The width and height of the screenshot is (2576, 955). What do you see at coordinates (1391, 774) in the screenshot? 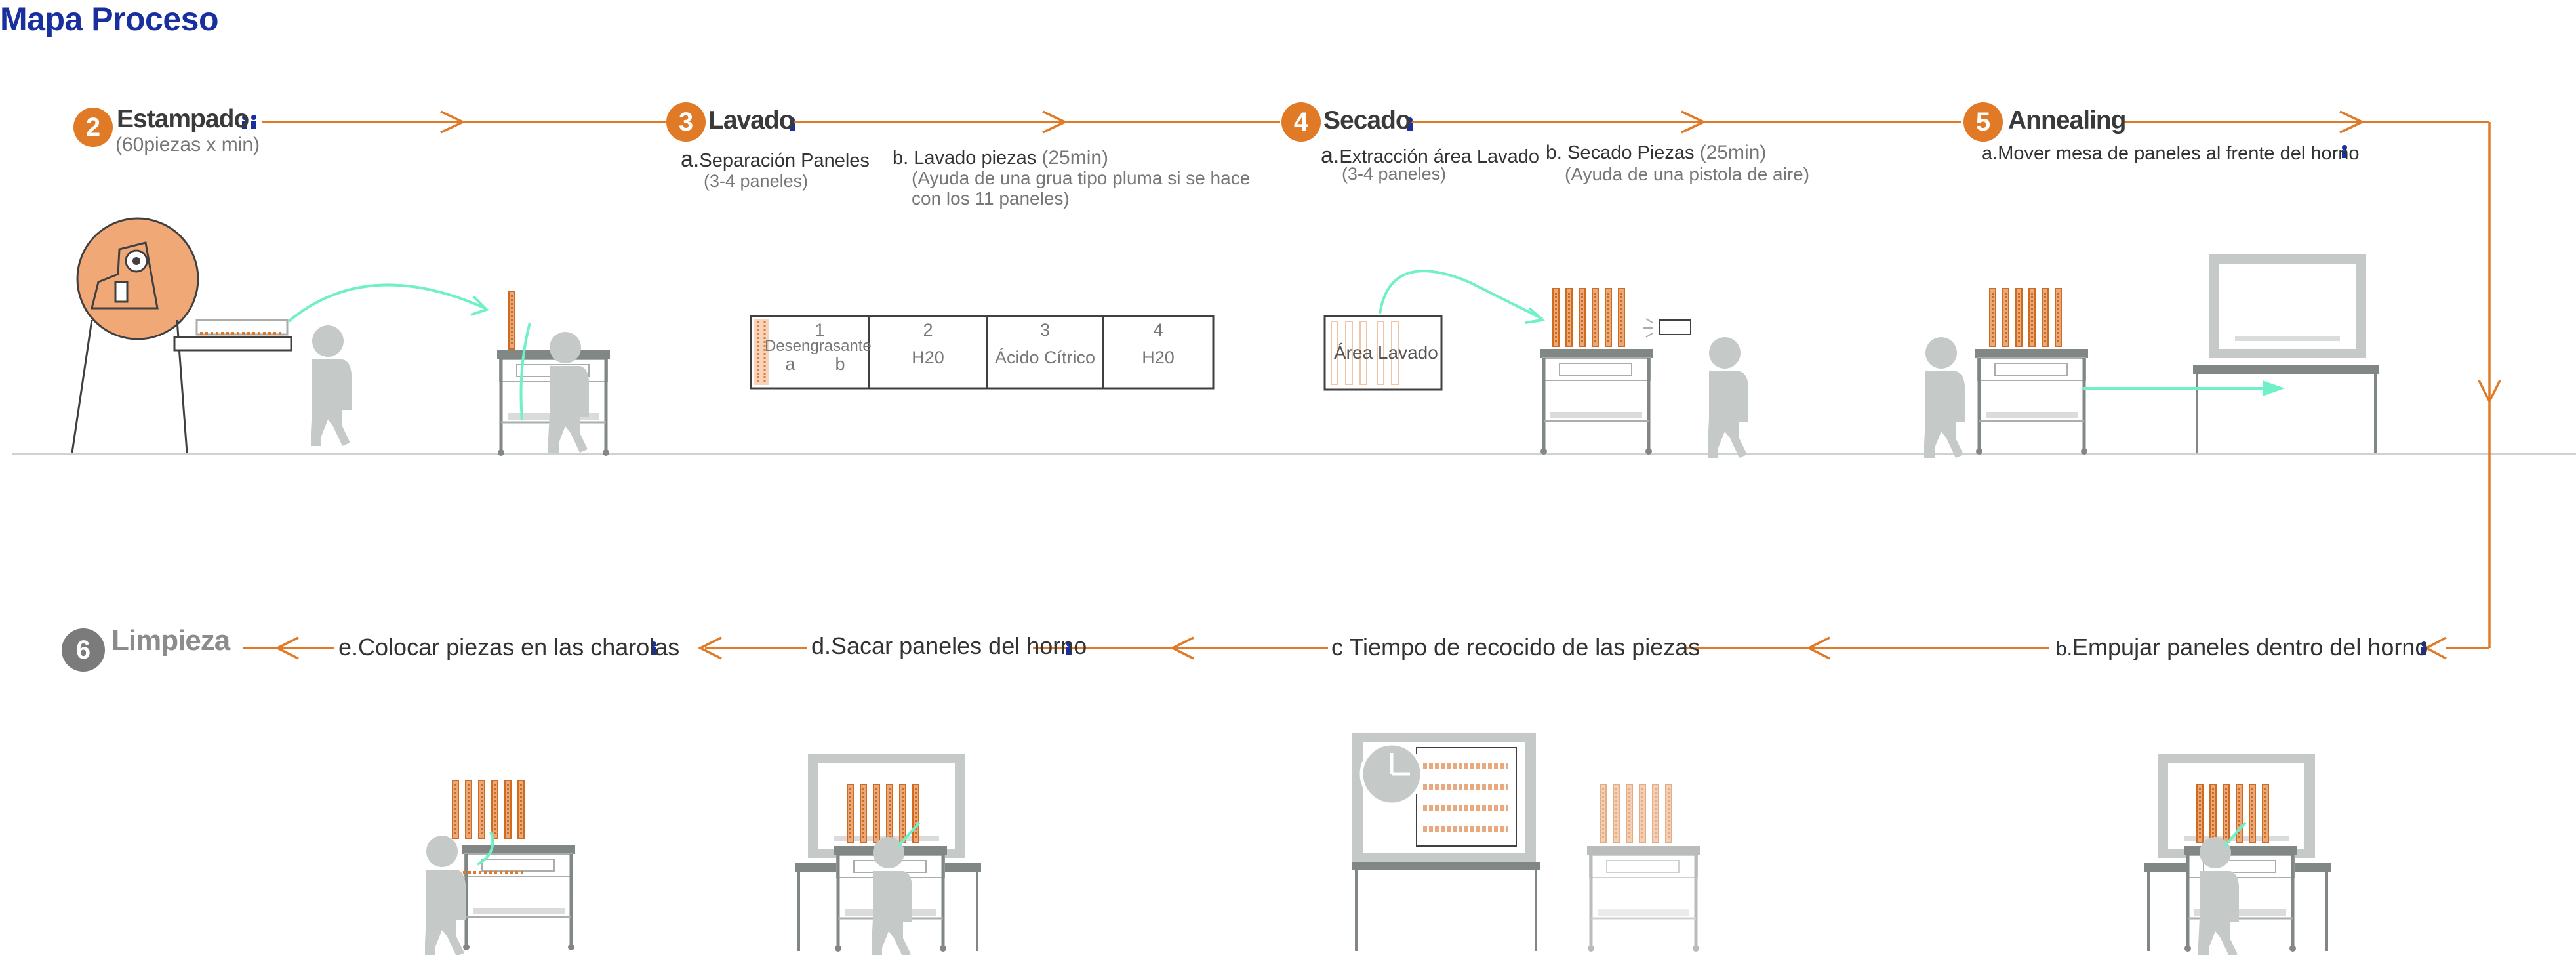
I see `clock-icon` at bounding box center [1391, 774].